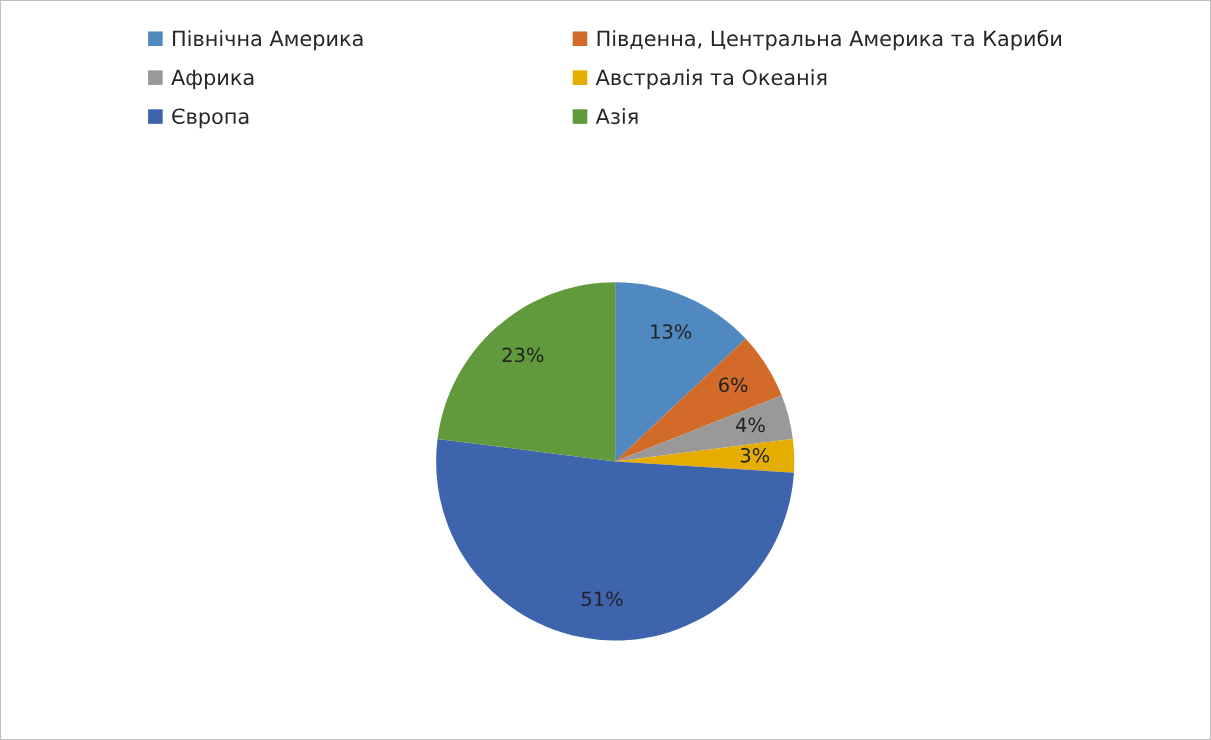 Image resolution: width=1211 pixels, height=740 pixels. What do you see at coordinates (671, 331) in the screenshot?
I see `data-label: 13%` at bounding box center [671, 331].